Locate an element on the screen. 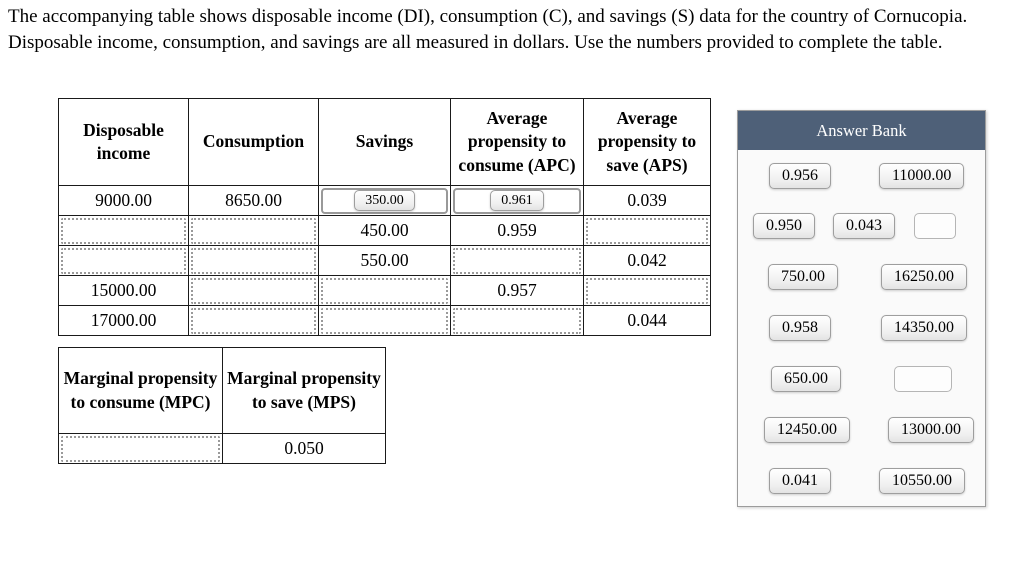  cell-aps-row5: 0.044 is located at coordinates (647, 320).